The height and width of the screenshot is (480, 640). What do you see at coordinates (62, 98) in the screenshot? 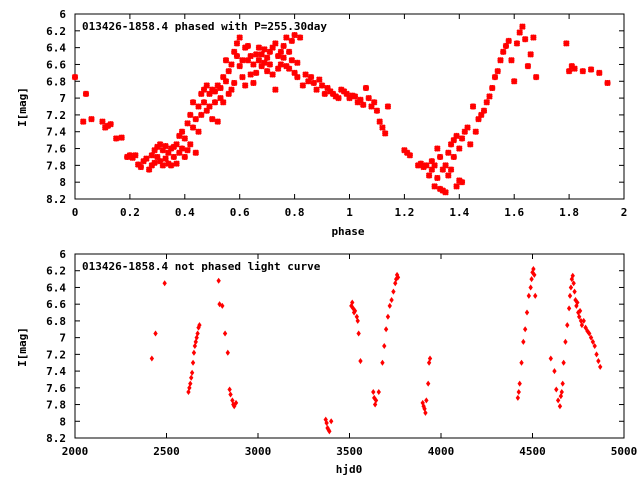
I see `phased-y-tick-label: 7` at bounding box center [62, 98].